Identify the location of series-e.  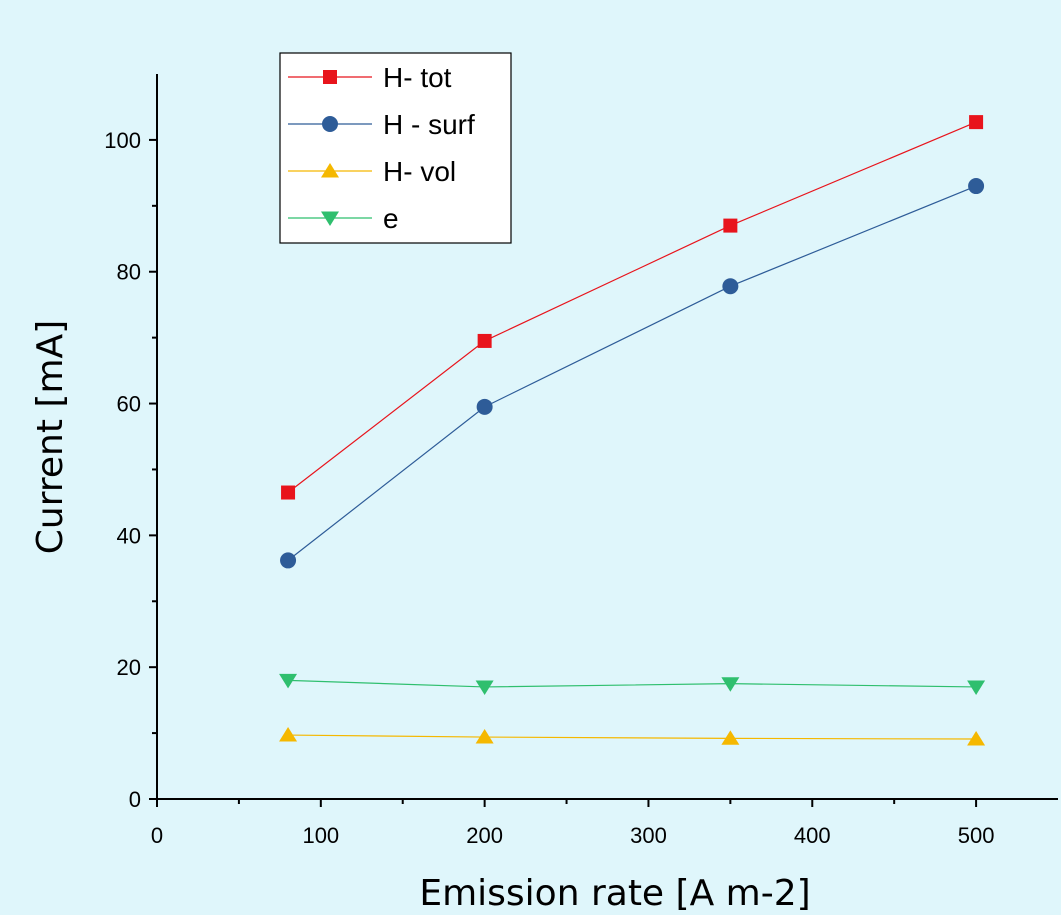
(632, 684).